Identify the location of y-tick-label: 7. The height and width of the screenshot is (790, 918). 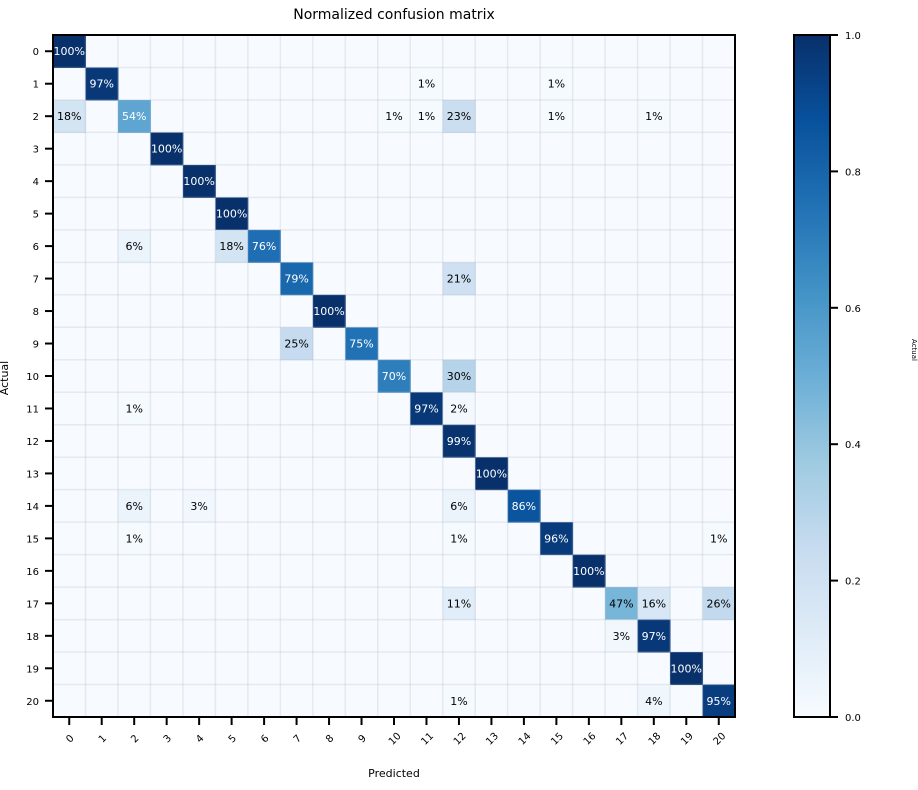
(36, 280).